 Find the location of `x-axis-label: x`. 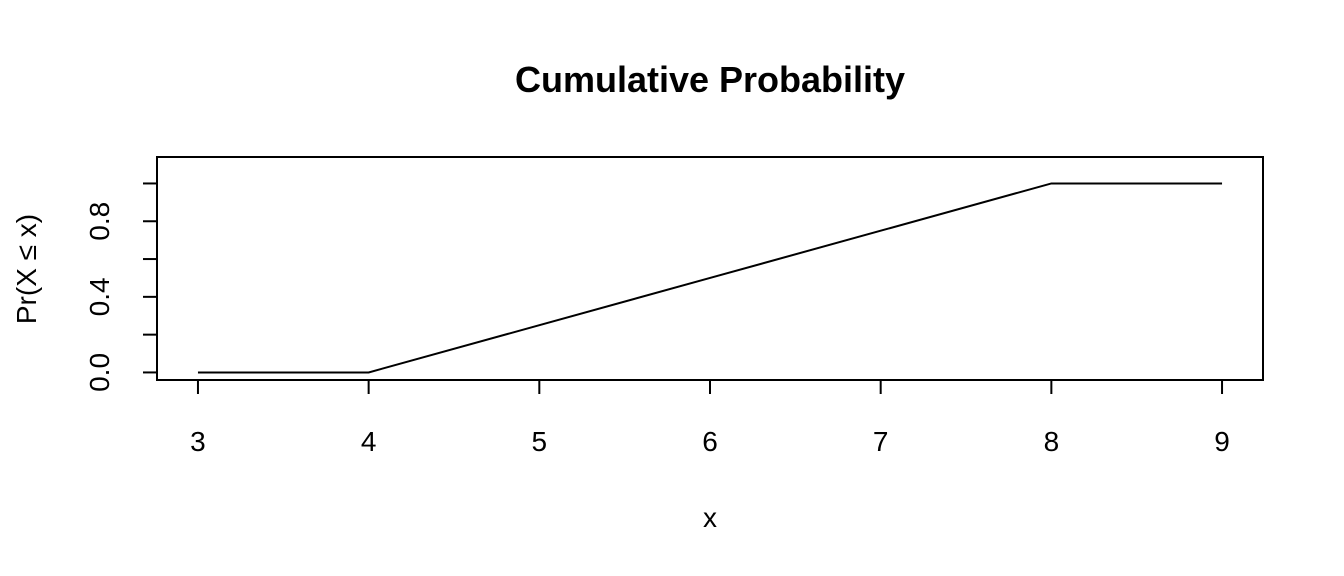

x-axis-label: x is located at coordinates (710, 517).